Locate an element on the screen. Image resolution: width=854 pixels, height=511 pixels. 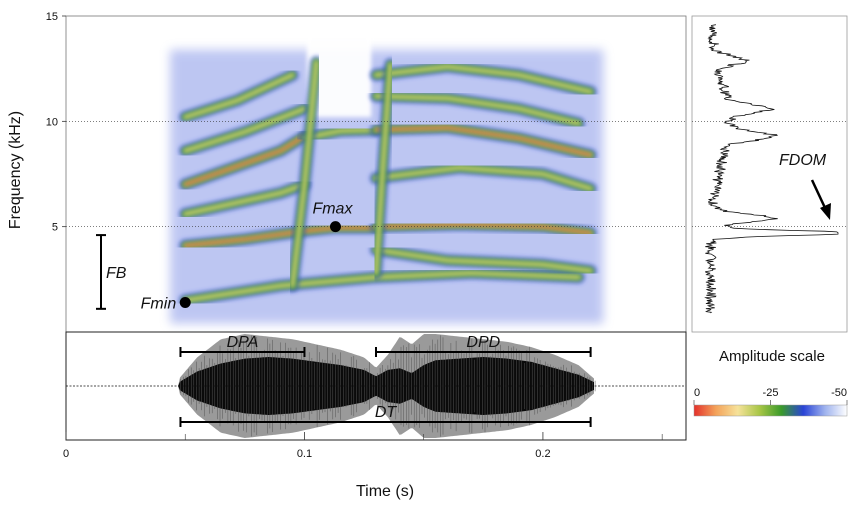
dt-bracket: DT is located at coordinates (385, 415).